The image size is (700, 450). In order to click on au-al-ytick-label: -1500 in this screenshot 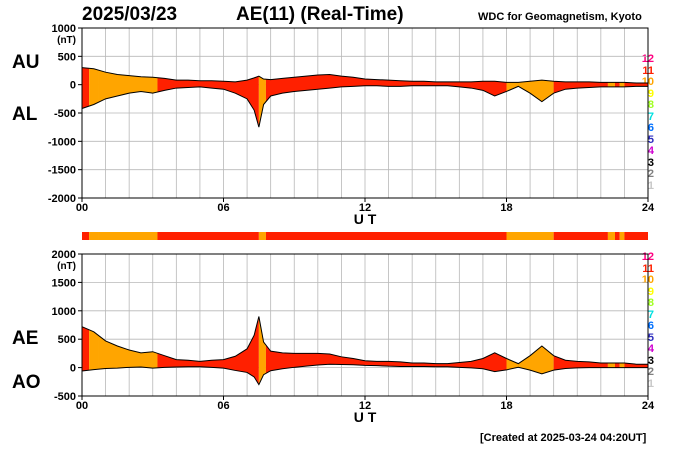, I will do `click(62, 171)`.